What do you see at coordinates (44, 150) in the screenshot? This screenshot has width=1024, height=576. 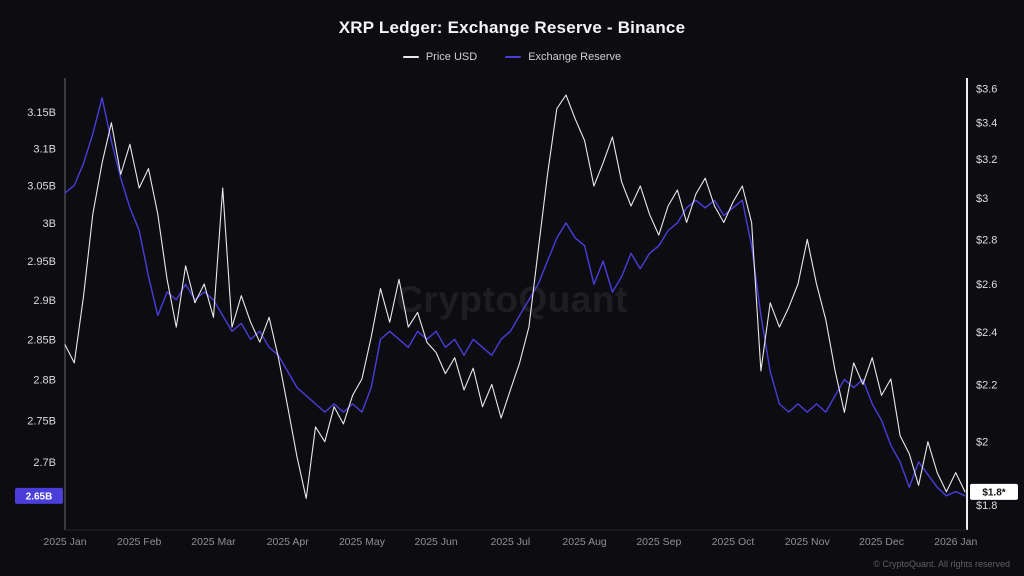 I see `y-tick-label-left: 3.1B` at bounding box center [44, 150].